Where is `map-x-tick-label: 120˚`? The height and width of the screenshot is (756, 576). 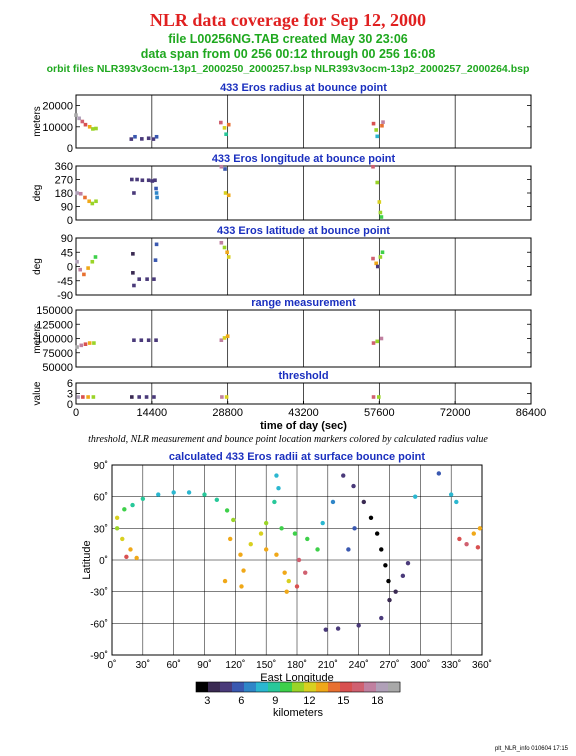 map-x-tick-label: 120˚ is located at coordinates (235, 665).